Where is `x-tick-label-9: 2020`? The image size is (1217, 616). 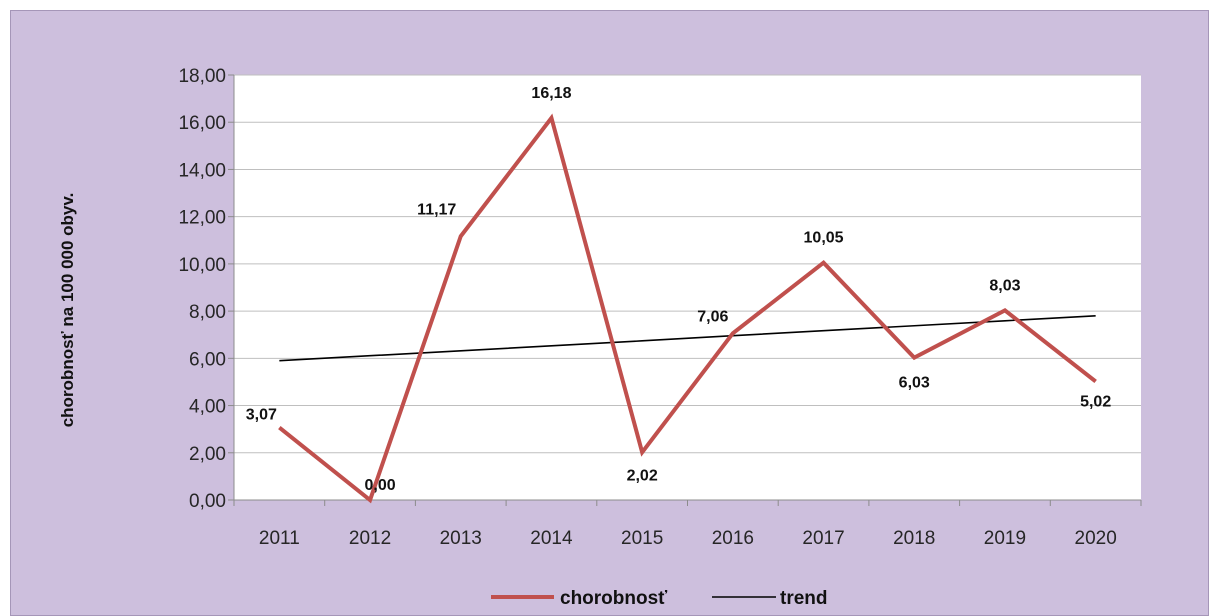
x-tick-label-9: 2020 is located at coordinates (1096, 538).